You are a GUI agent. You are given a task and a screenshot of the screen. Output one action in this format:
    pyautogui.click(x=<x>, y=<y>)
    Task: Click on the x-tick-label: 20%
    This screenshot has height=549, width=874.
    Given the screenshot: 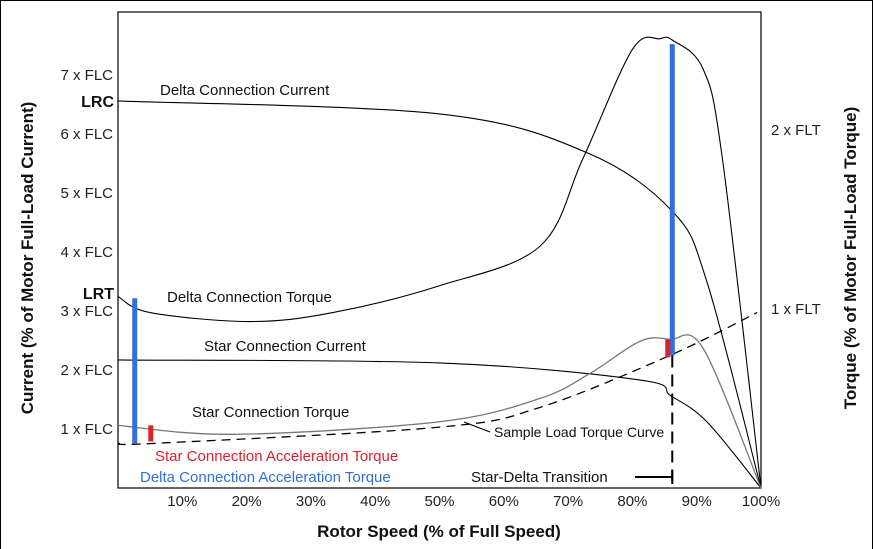 What is the action you would take?
    pyautogui.click(x=247, y=501)
    